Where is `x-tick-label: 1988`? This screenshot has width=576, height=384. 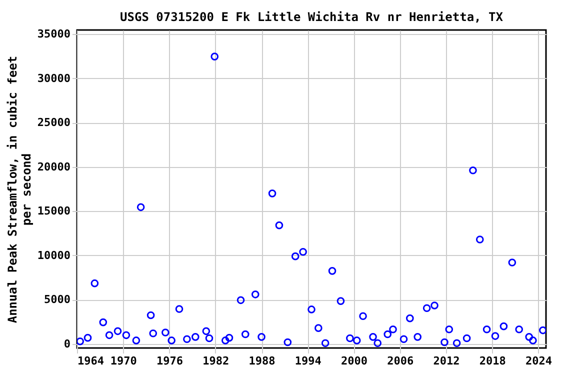 x-tick-label: 1988 is located at coordinates (262, 361).